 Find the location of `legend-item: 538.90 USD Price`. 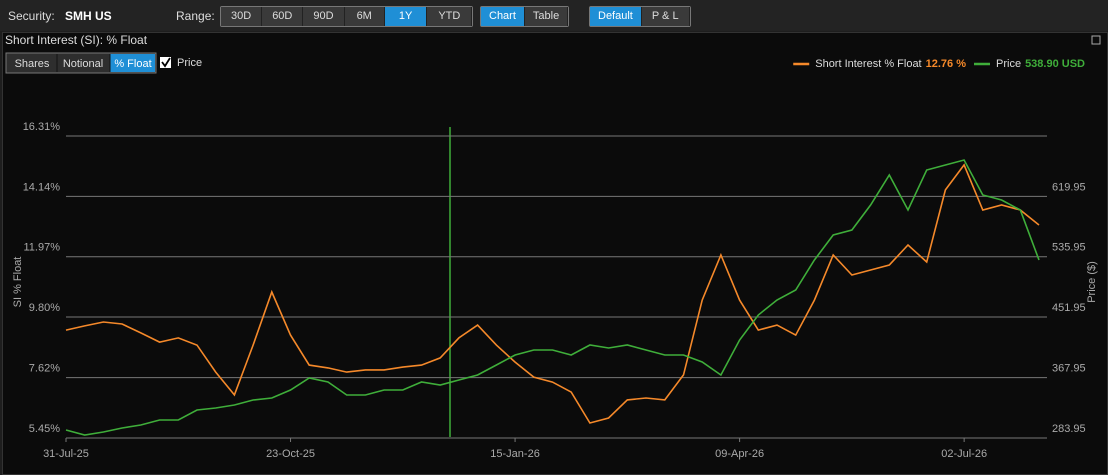

legend-item: 538.90 USD Price is located at coordinates (1029, 64).